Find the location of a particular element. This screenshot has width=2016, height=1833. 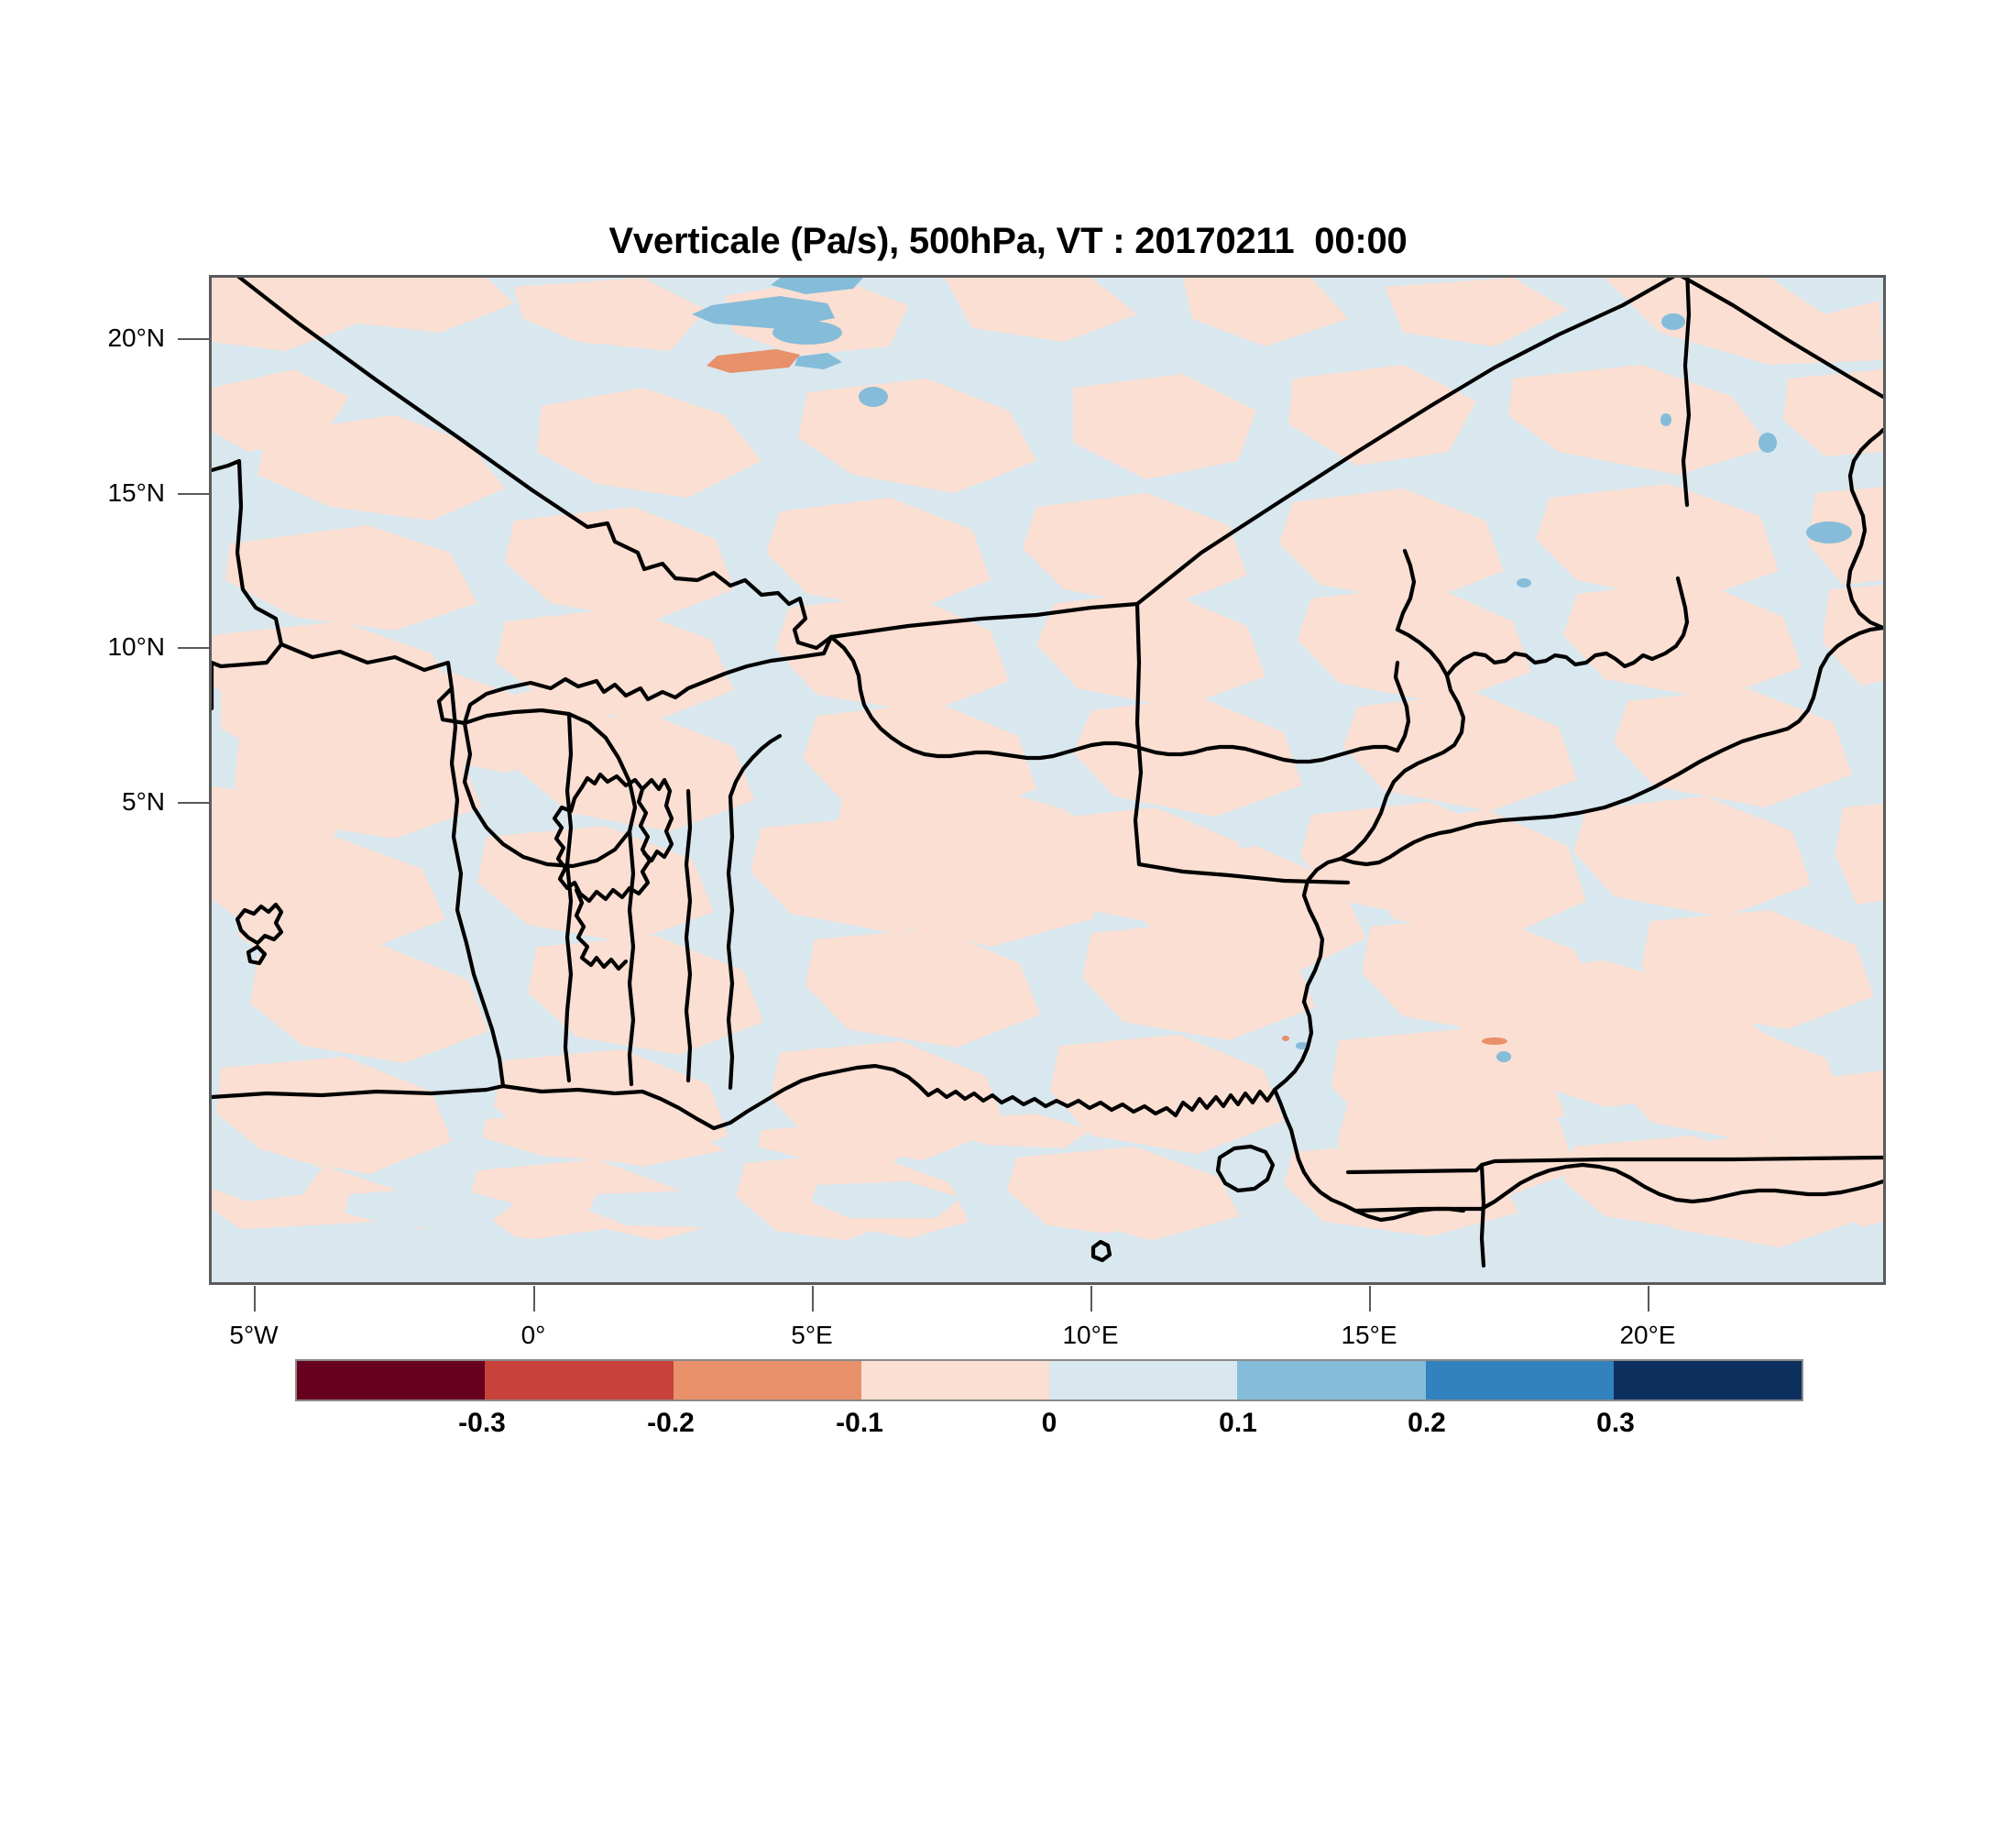

colorbar-tick-minus-0-2: -0.2 is located at coordinates (671, 1423).